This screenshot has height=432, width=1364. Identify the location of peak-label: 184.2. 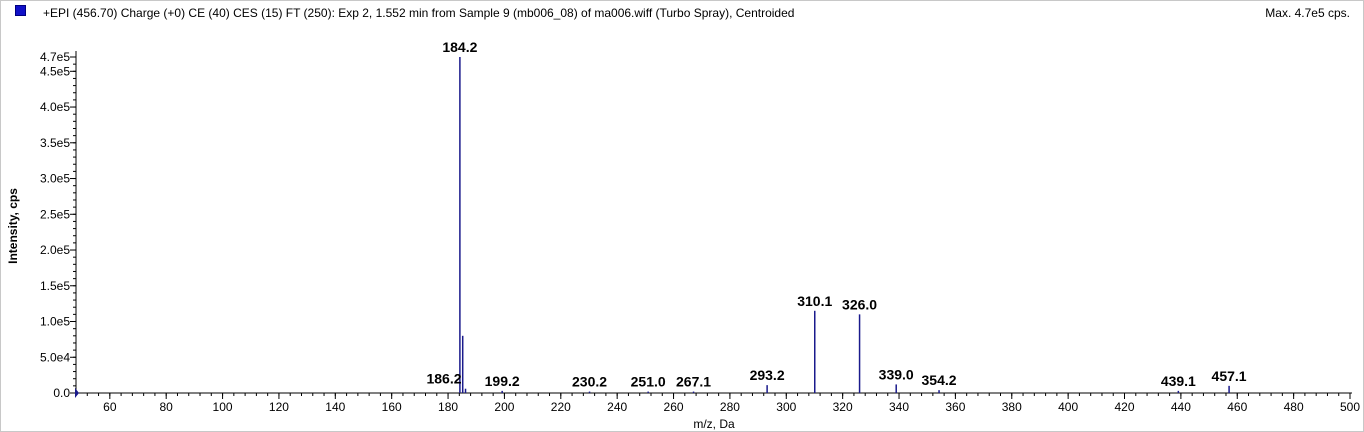
(459, 47).